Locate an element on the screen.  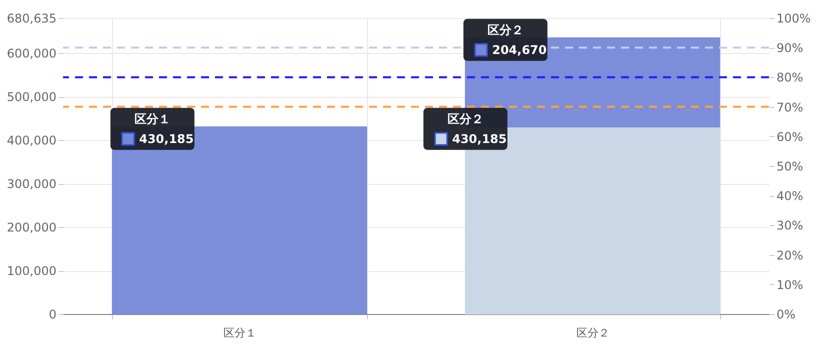
y-tick-label: 100,000 is located at coordinates (31, 271).